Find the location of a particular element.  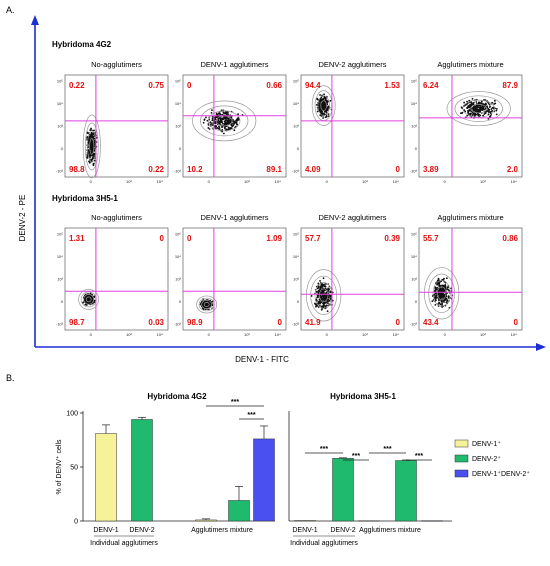

y-axis-label: % of DENV⁺ cells is located at coordinates (59, 467).